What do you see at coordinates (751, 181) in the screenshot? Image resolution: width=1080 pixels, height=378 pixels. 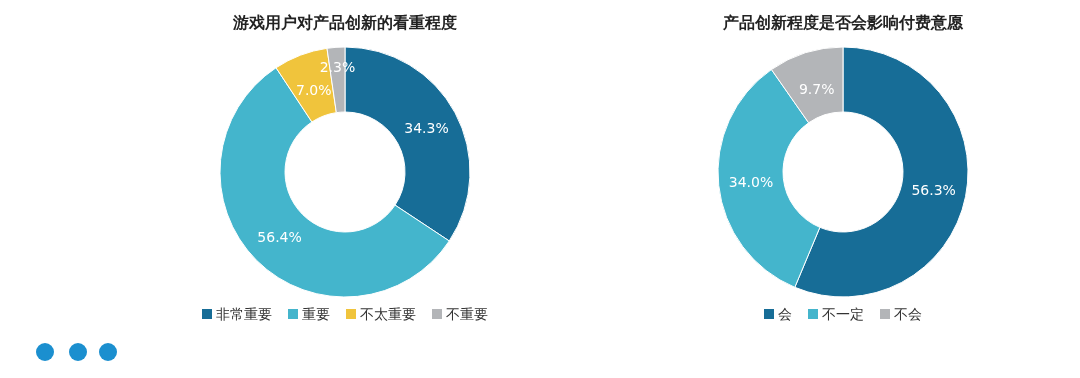 I see `data-label: 34.0%` at bounding box center [751, 181].